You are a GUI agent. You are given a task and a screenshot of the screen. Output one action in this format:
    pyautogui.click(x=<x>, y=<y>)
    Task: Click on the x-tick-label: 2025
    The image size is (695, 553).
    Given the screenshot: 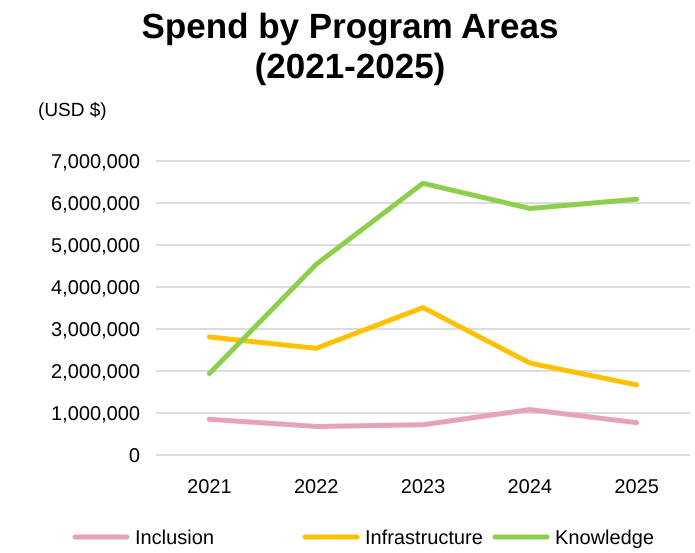 What is the action you would take?
    pyautogui.click(x=636, y=487)
    